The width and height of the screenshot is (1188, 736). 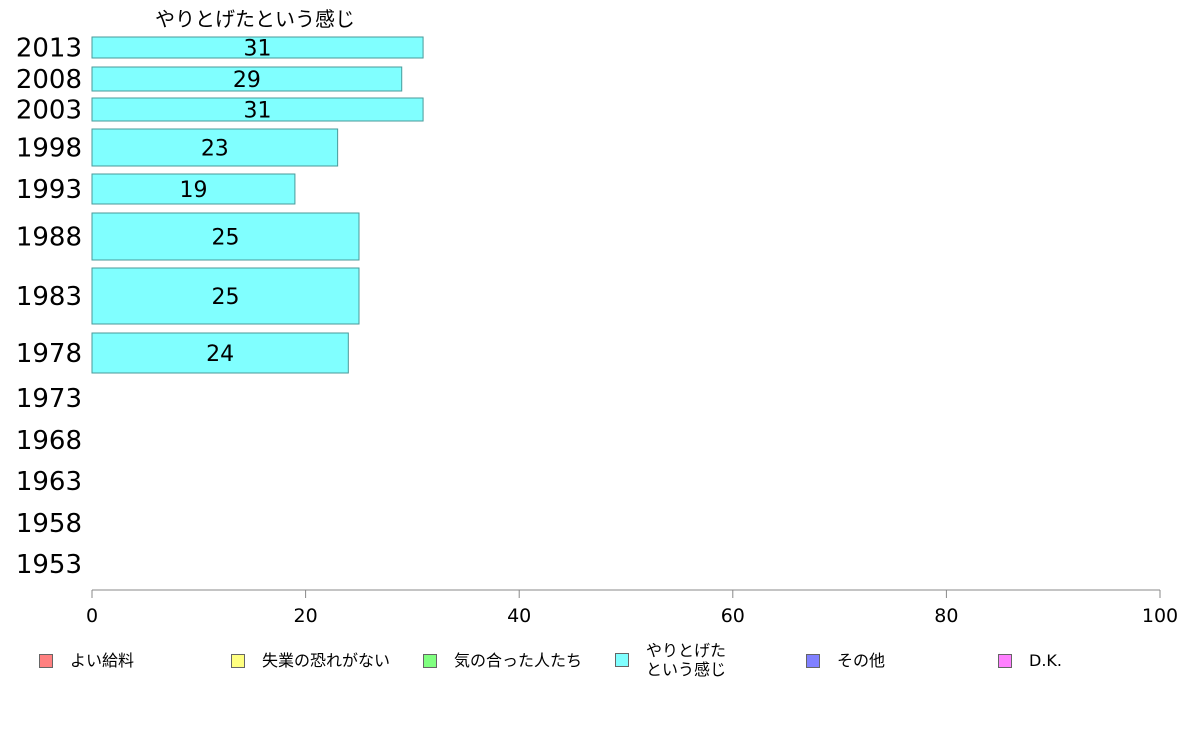 I want to click on y-tick-label: 1988, so click(x=49, y=238).